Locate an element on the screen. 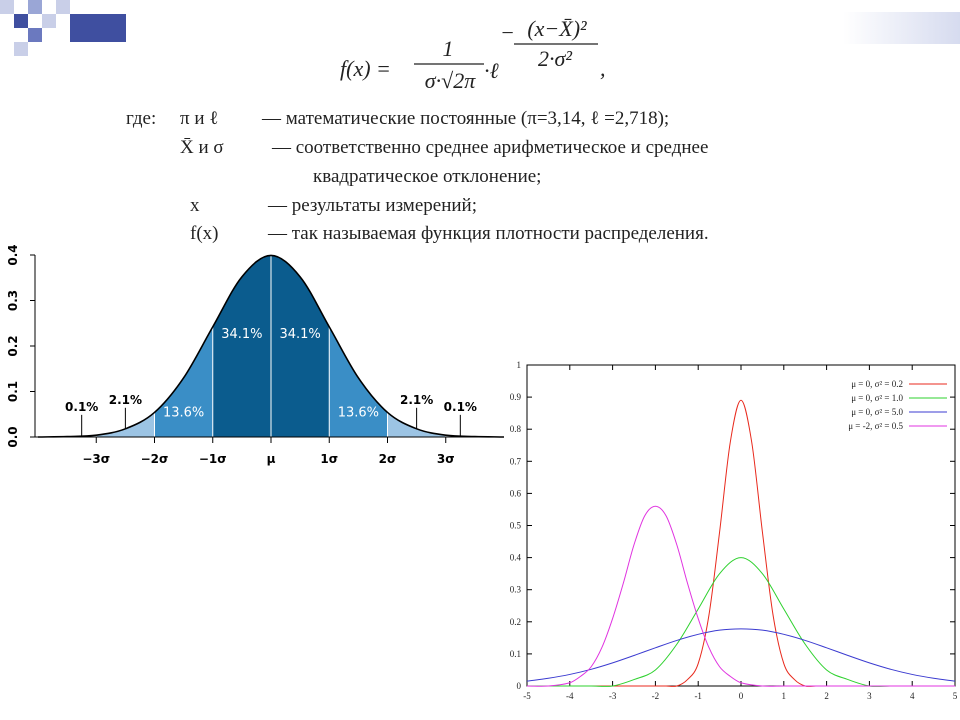 This screenshot has width=960, height=720. term: f(x) is located at coordinates (204, 233).